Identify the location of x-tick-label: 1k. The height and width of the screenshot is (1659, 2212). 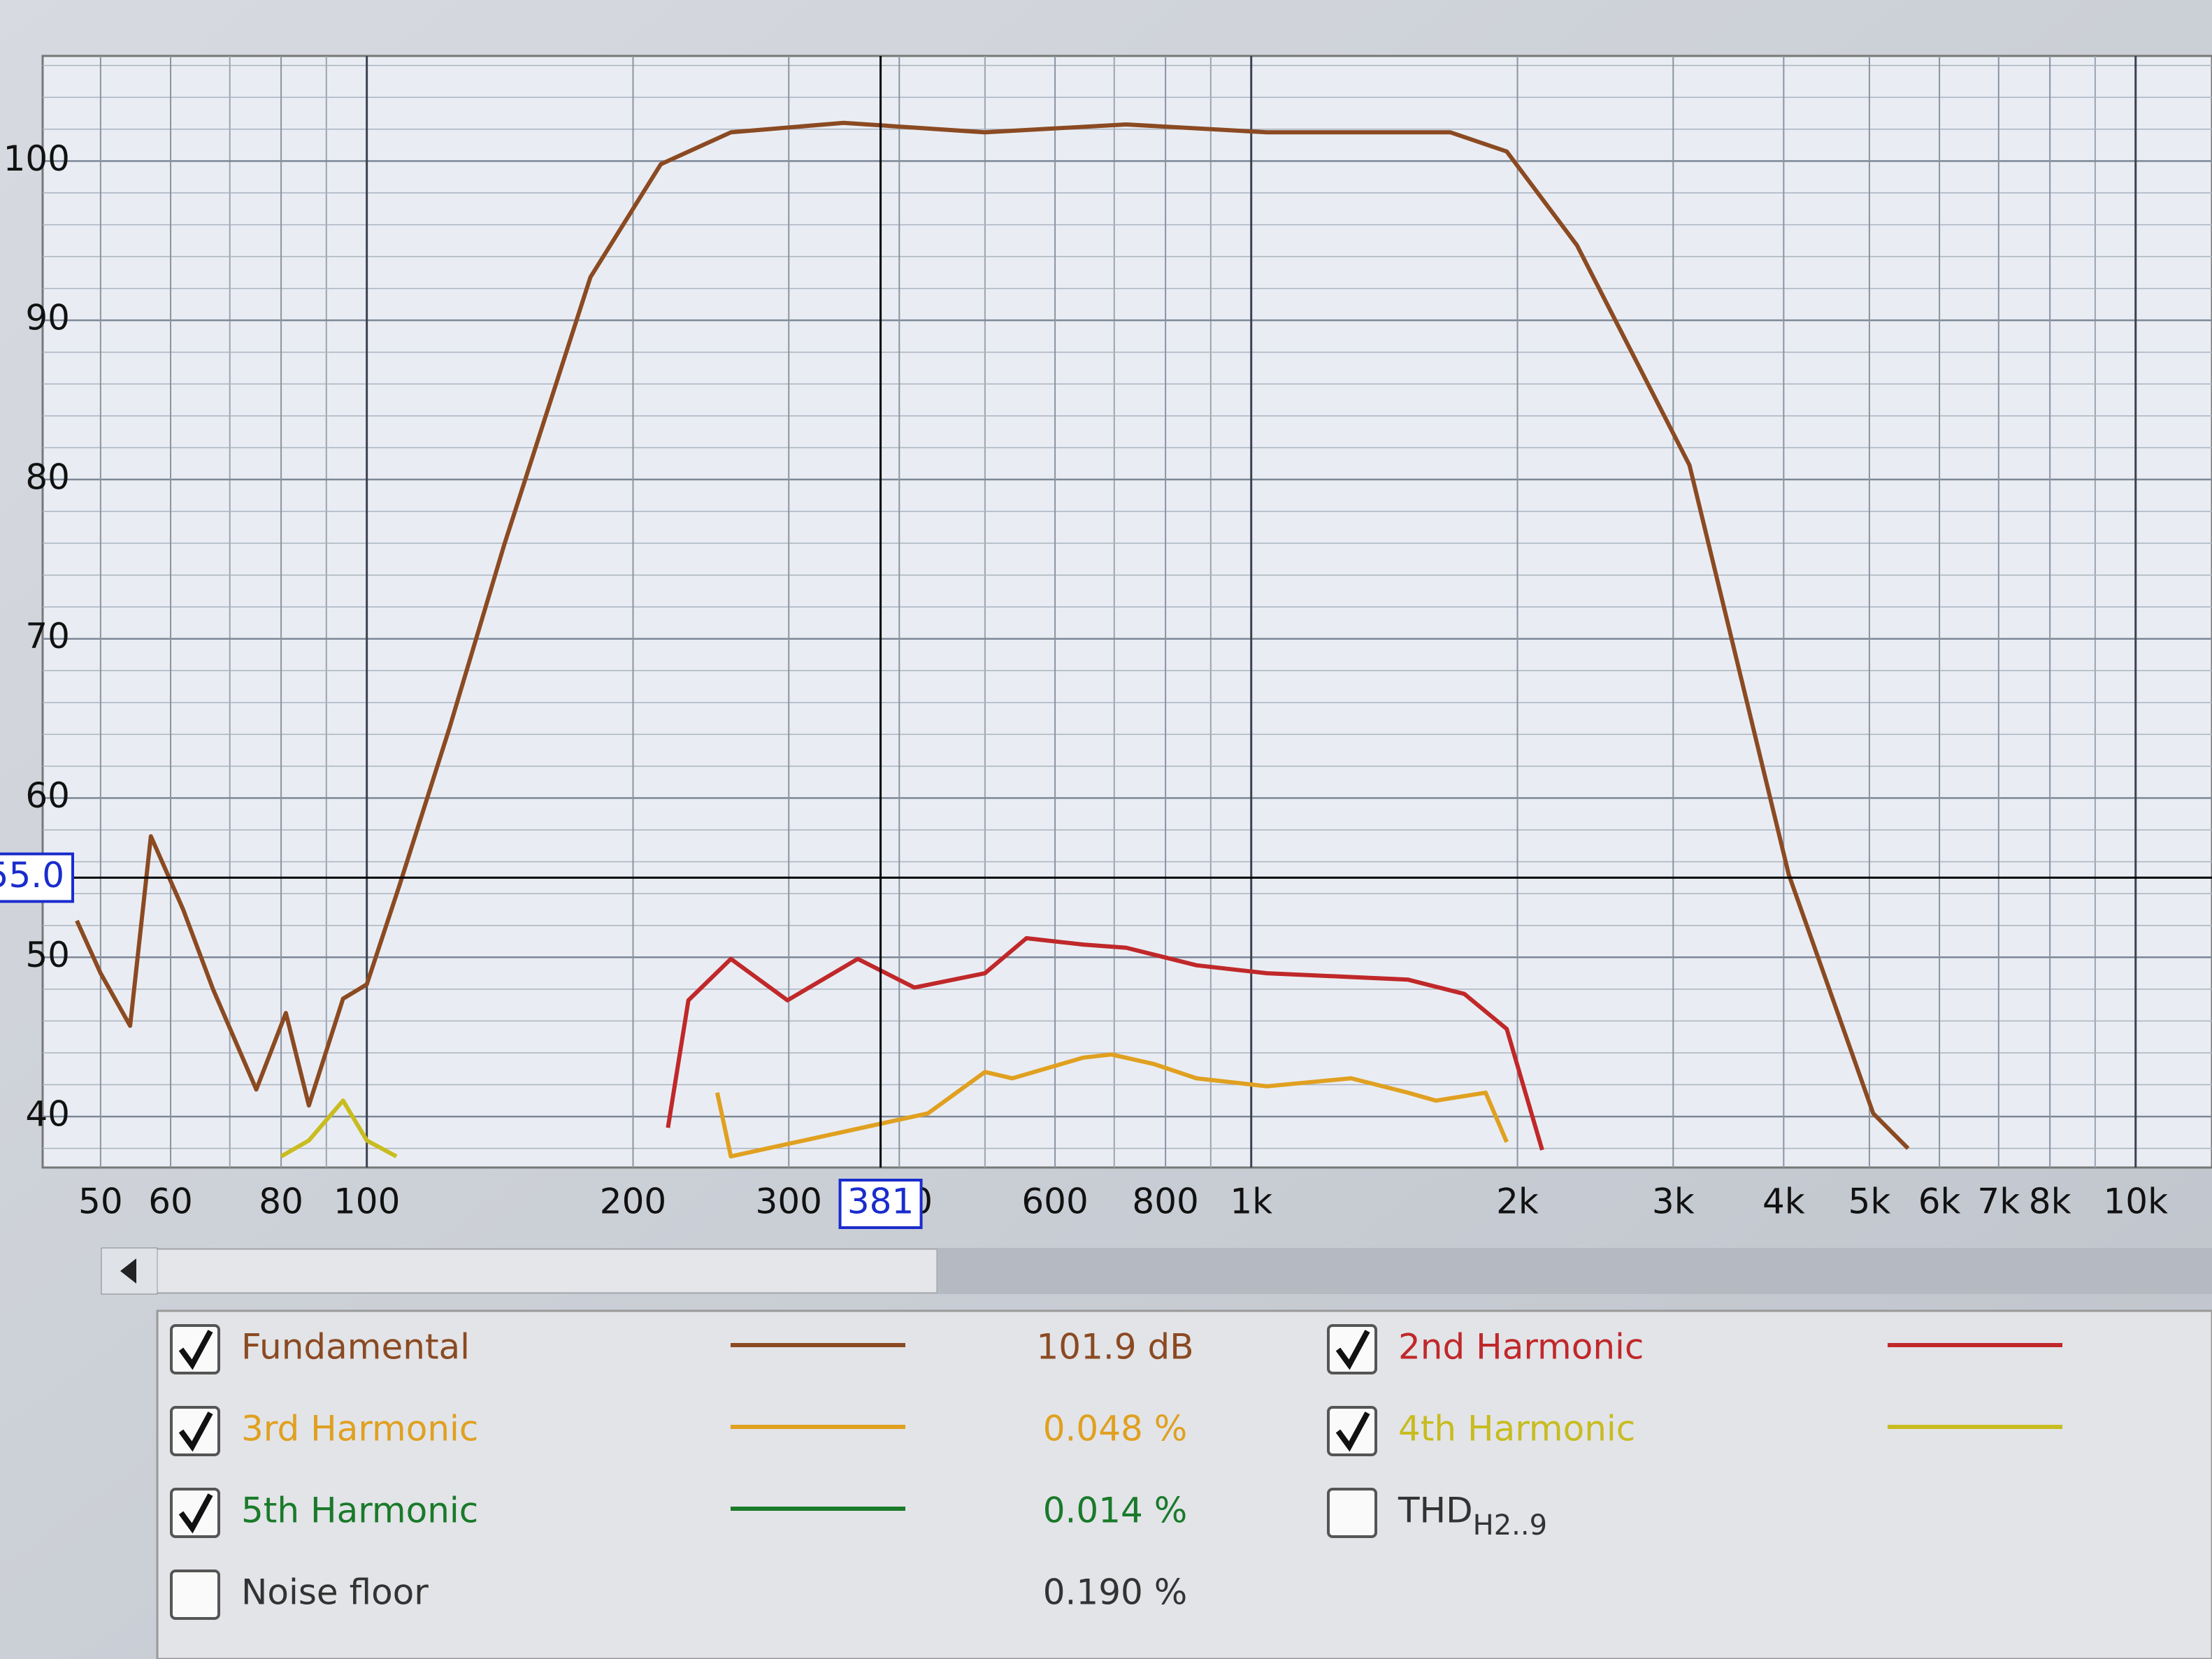
(1251, 1202).